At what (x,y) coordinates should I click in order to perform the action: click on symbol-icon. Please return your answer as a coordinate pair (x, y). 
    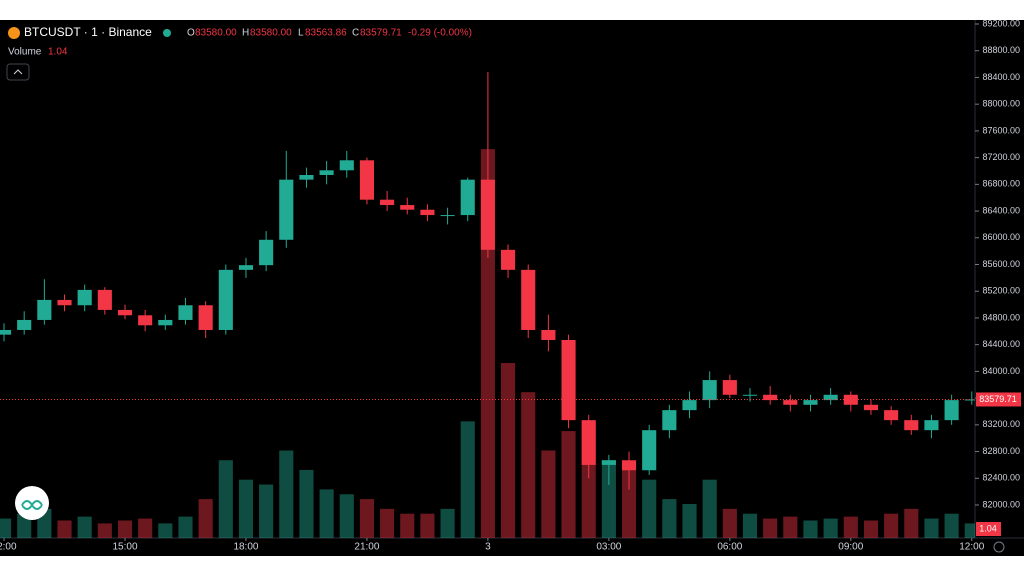
    Looking at the image, I should click on (14, 33).